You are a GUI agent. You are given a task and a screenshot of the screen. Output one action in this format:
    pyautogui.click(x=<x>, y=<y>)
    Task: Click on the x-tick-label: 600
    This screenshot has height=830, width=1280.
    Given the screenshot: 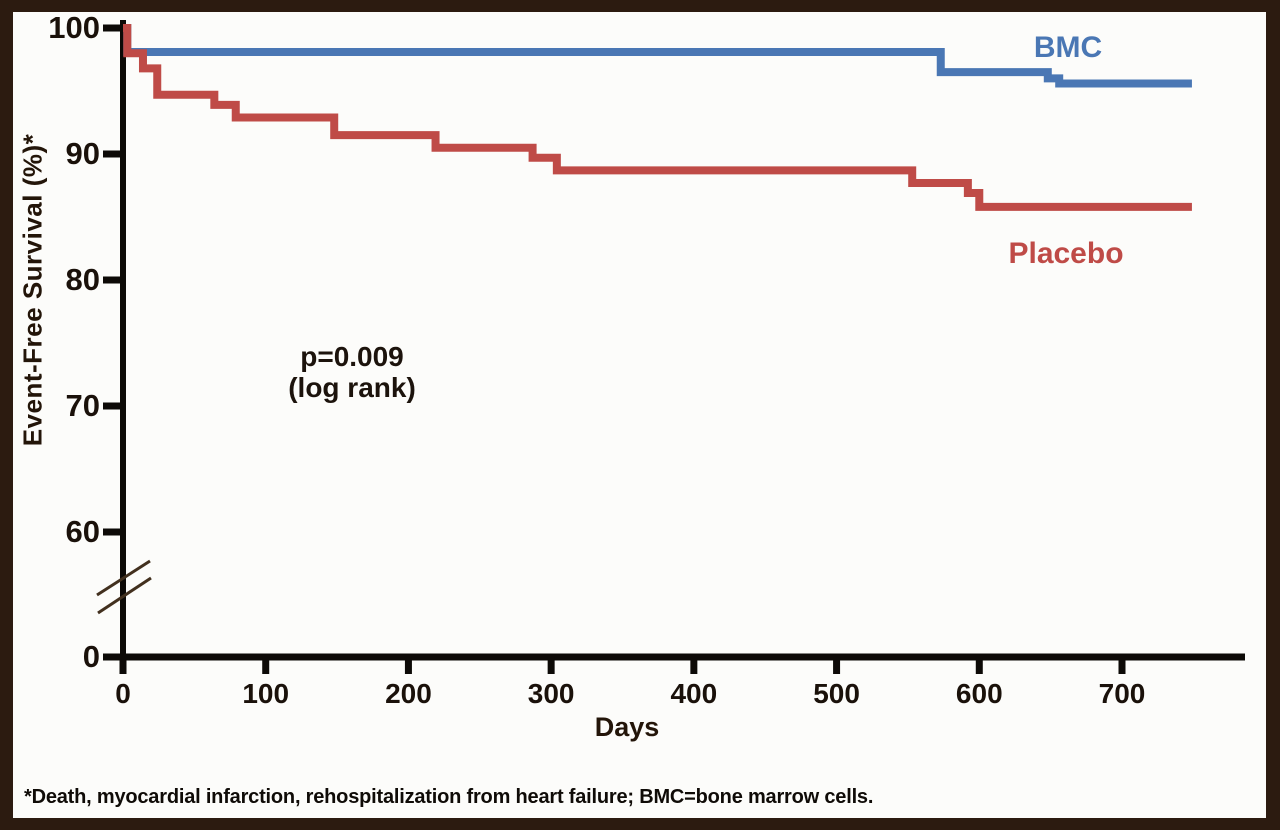 What is the action you would take?
    pyautogui.click(x=979, y=693)
    